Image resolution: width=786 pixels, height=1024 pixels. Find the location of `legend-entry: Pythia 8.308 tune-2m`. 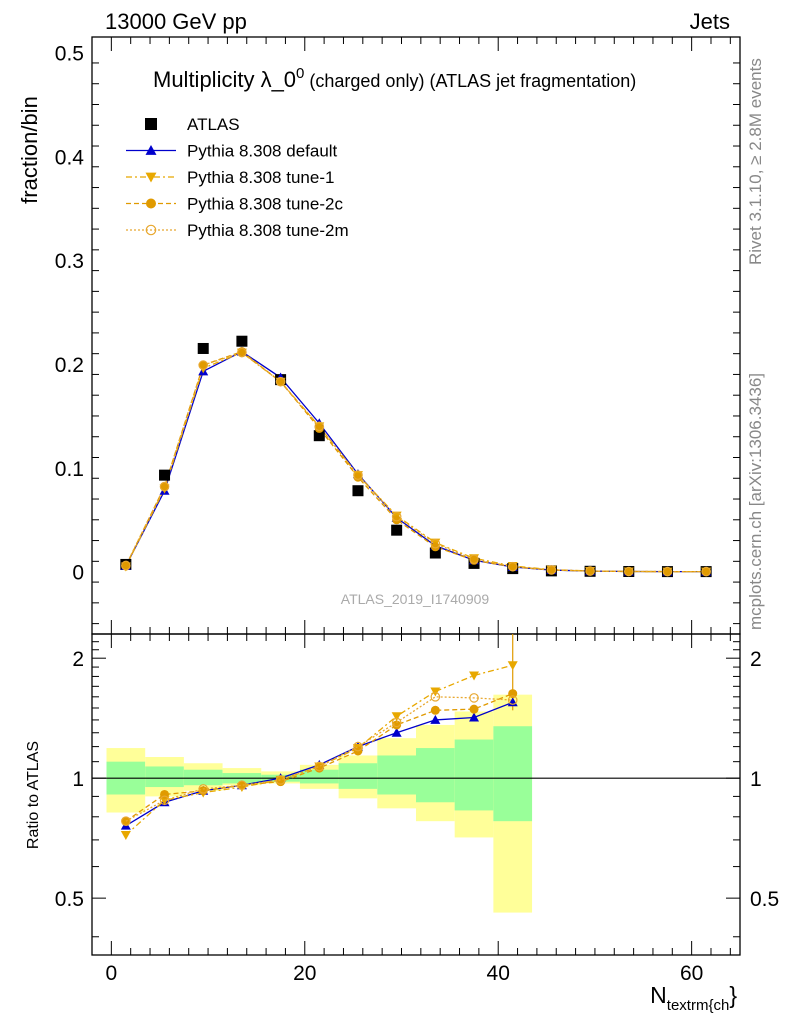

legend-entry: Pythia 8.308 tune-2m is located at coordinates (237, 230).